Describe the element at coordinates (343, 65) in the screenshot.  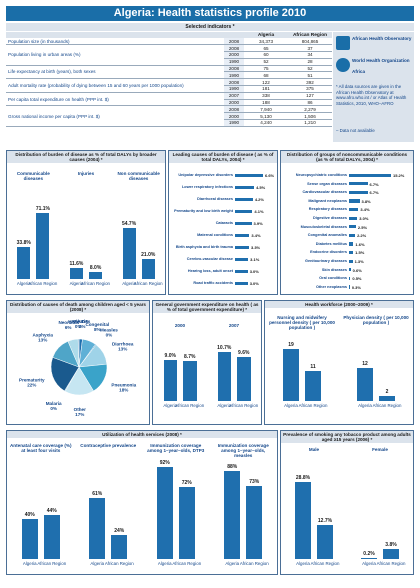
I see `who-emblem-icon` at that location.